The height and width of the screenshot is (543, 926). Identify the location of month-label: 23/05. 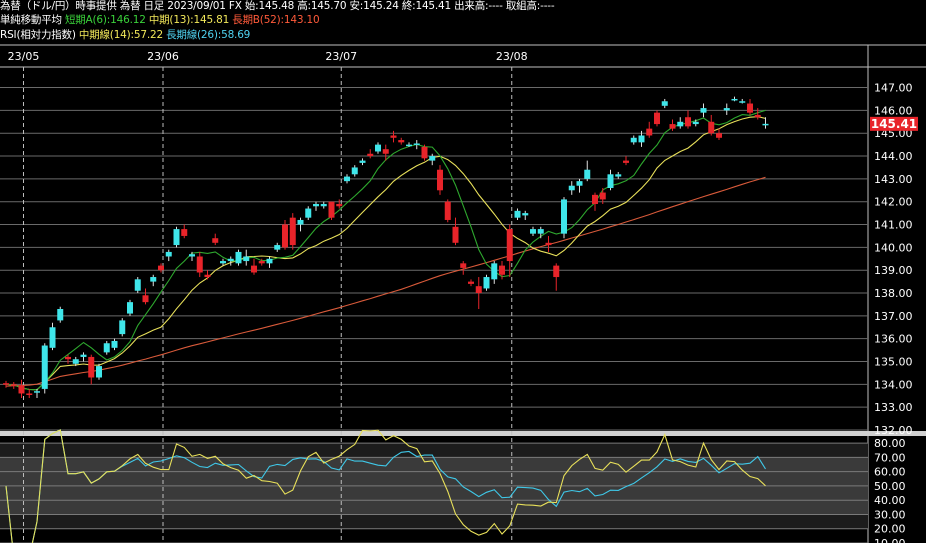
(24, 56).